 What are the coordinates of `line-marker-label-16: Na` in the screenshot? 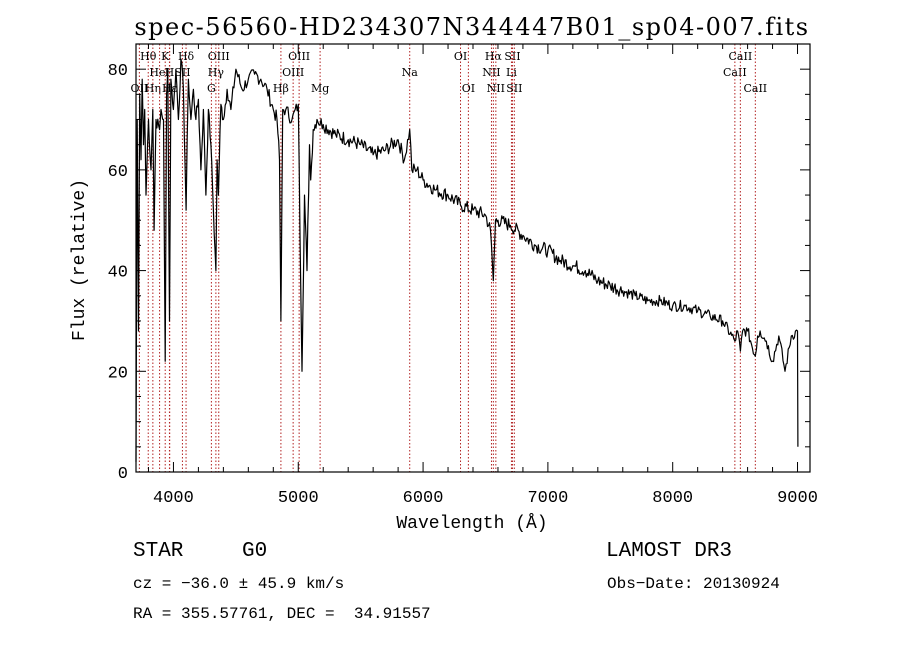 It's located at (410, 72).